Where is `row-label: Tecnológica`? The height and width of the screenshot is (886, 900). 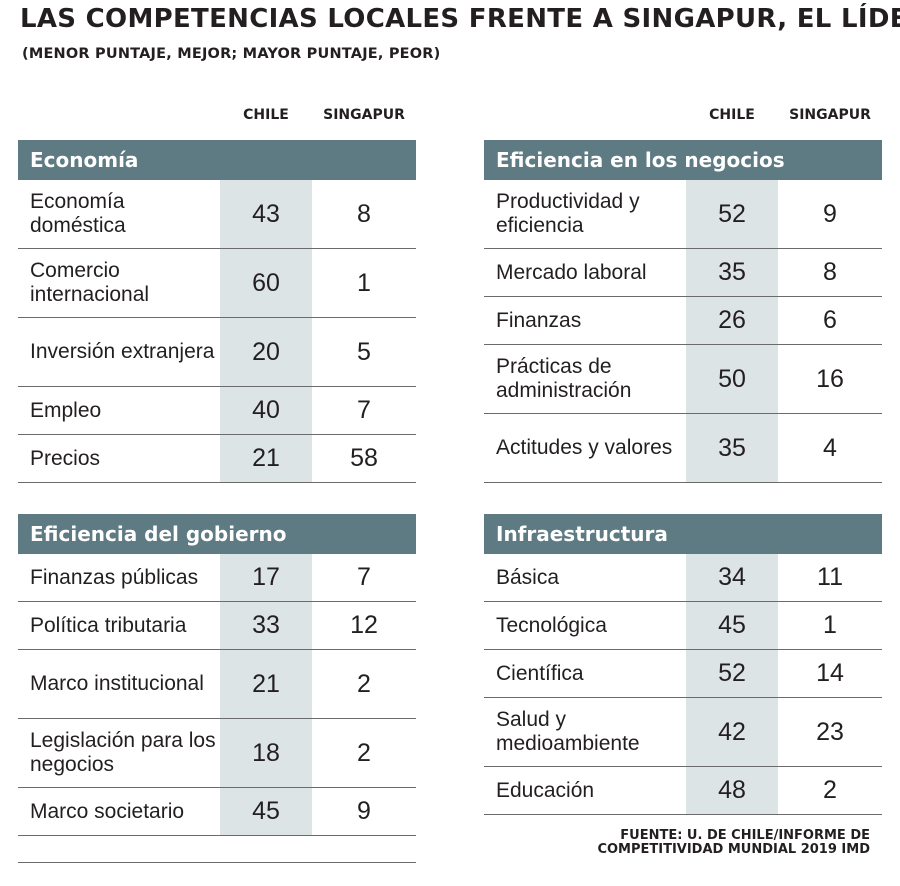
row-label: Tecnológica is located at coordinates (551, 625).